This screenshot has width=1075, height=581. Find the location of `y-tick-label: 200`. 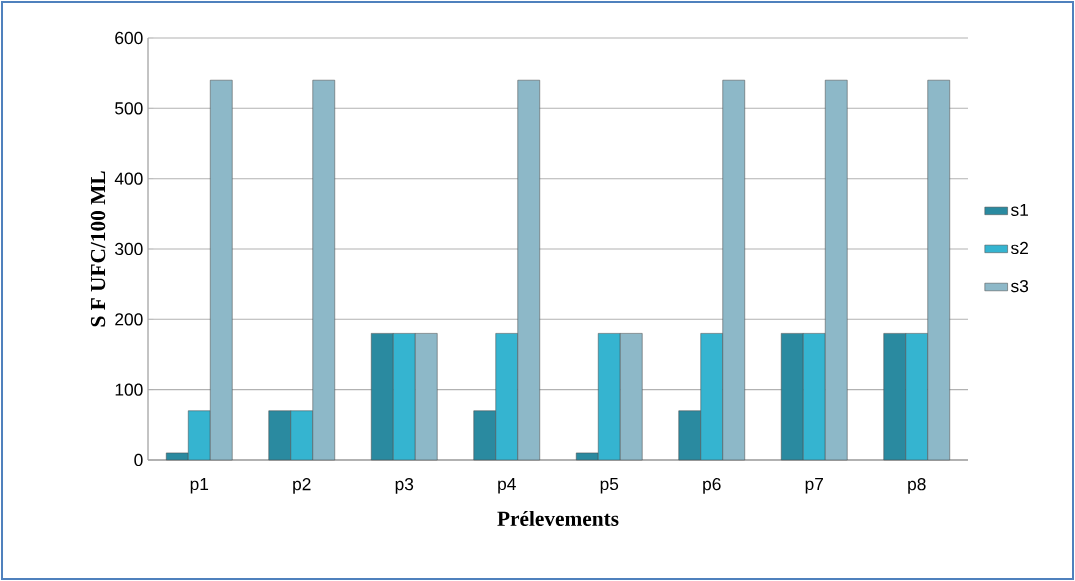

y-tick-label: 200 is located at coordinates (129, 319).